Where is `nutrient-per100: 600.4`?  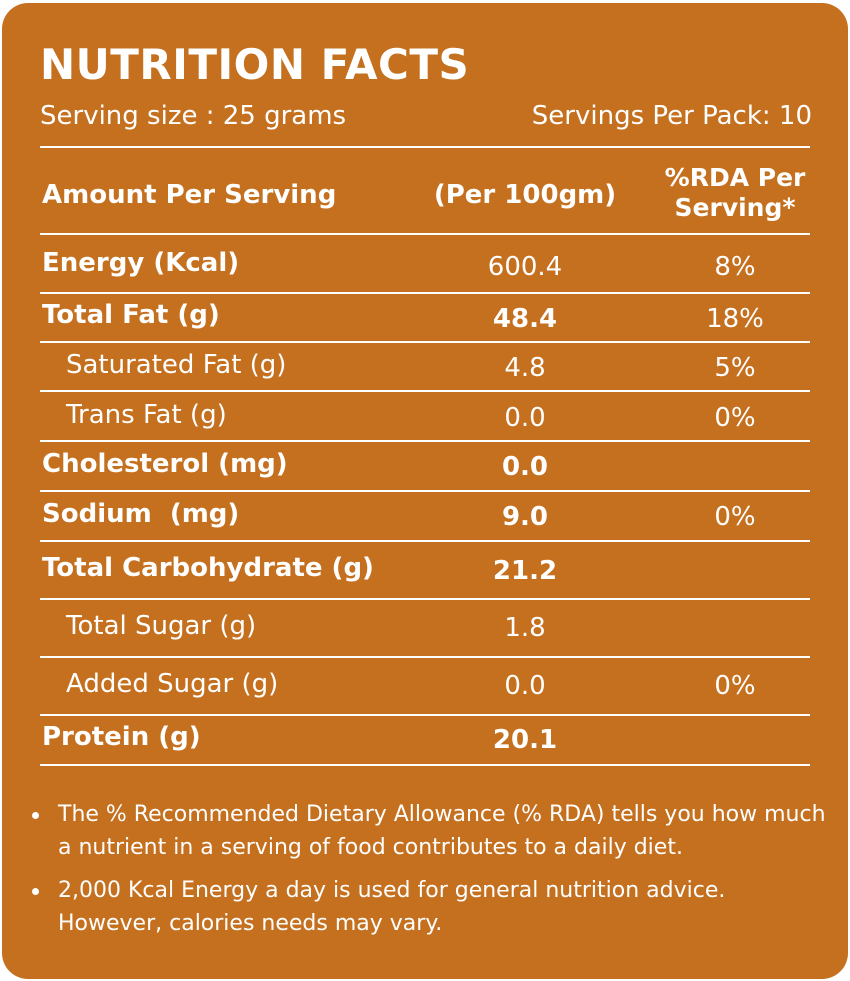 nutrient-per100: 600.4 is located at coordinates (525, 267).